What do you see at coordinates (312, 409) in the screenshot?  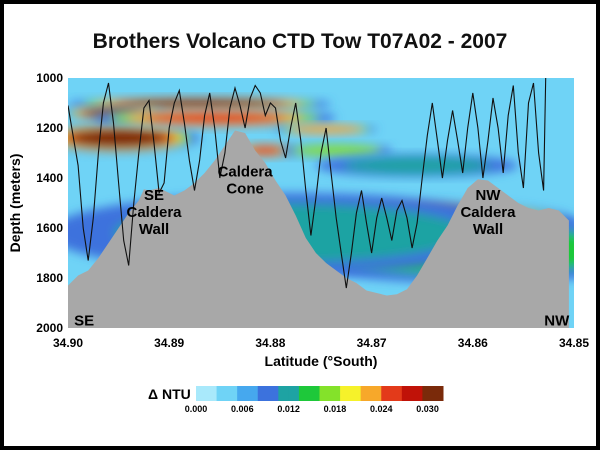 I see `colorbar-ticks: 0.000 0.006 0.012 0.018 0.024 0.030` at bounding box center [312, 409].